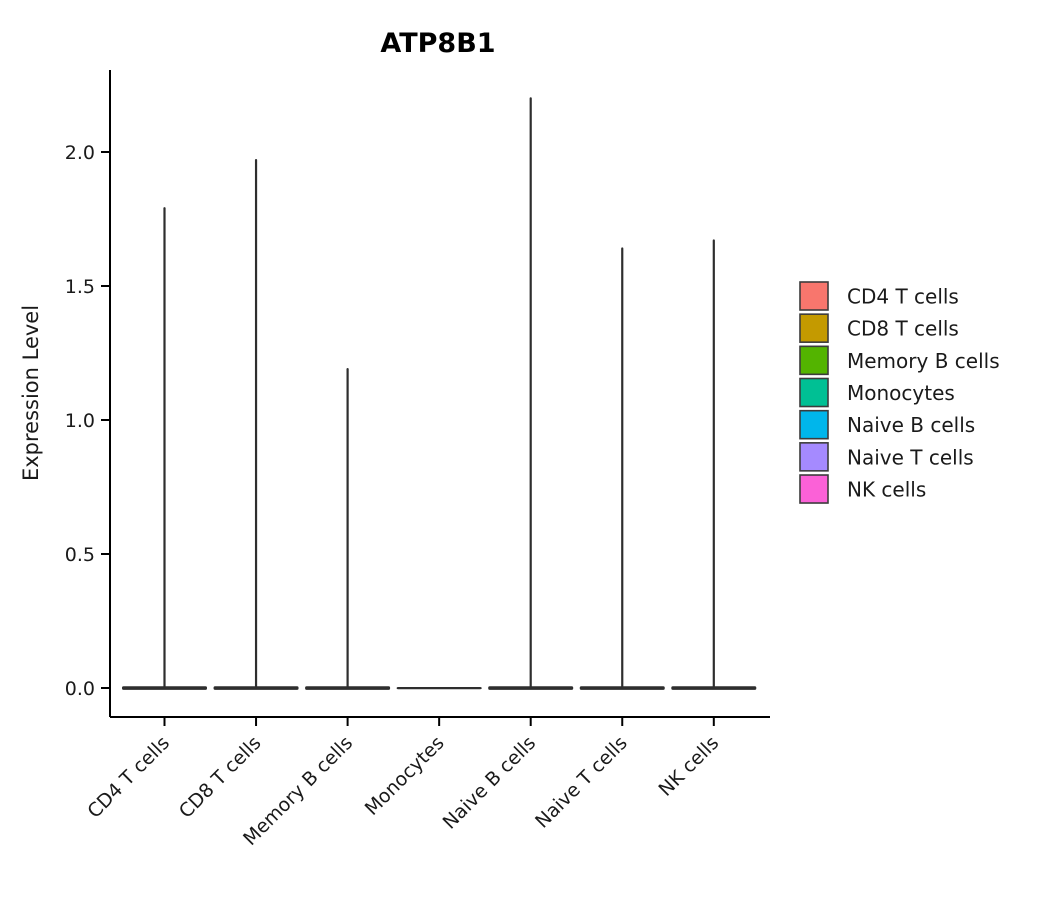  What do you see at coordinates (220, 777) in the screenshot?
I see `x-axis-label-cd8-t-cells: CD8 T cells` at bounding box center [220, 777].